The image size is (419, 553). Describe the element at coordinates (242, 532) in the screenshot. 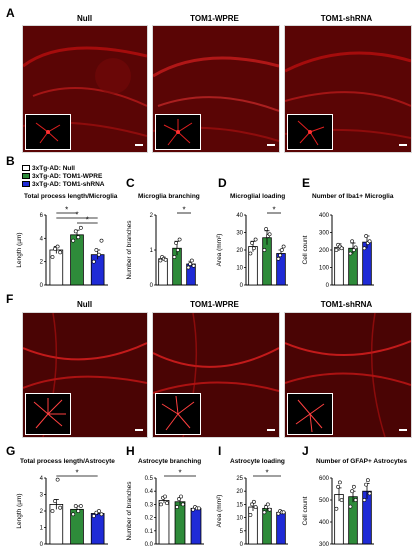

I see `y-tick-label: 5` at that location.